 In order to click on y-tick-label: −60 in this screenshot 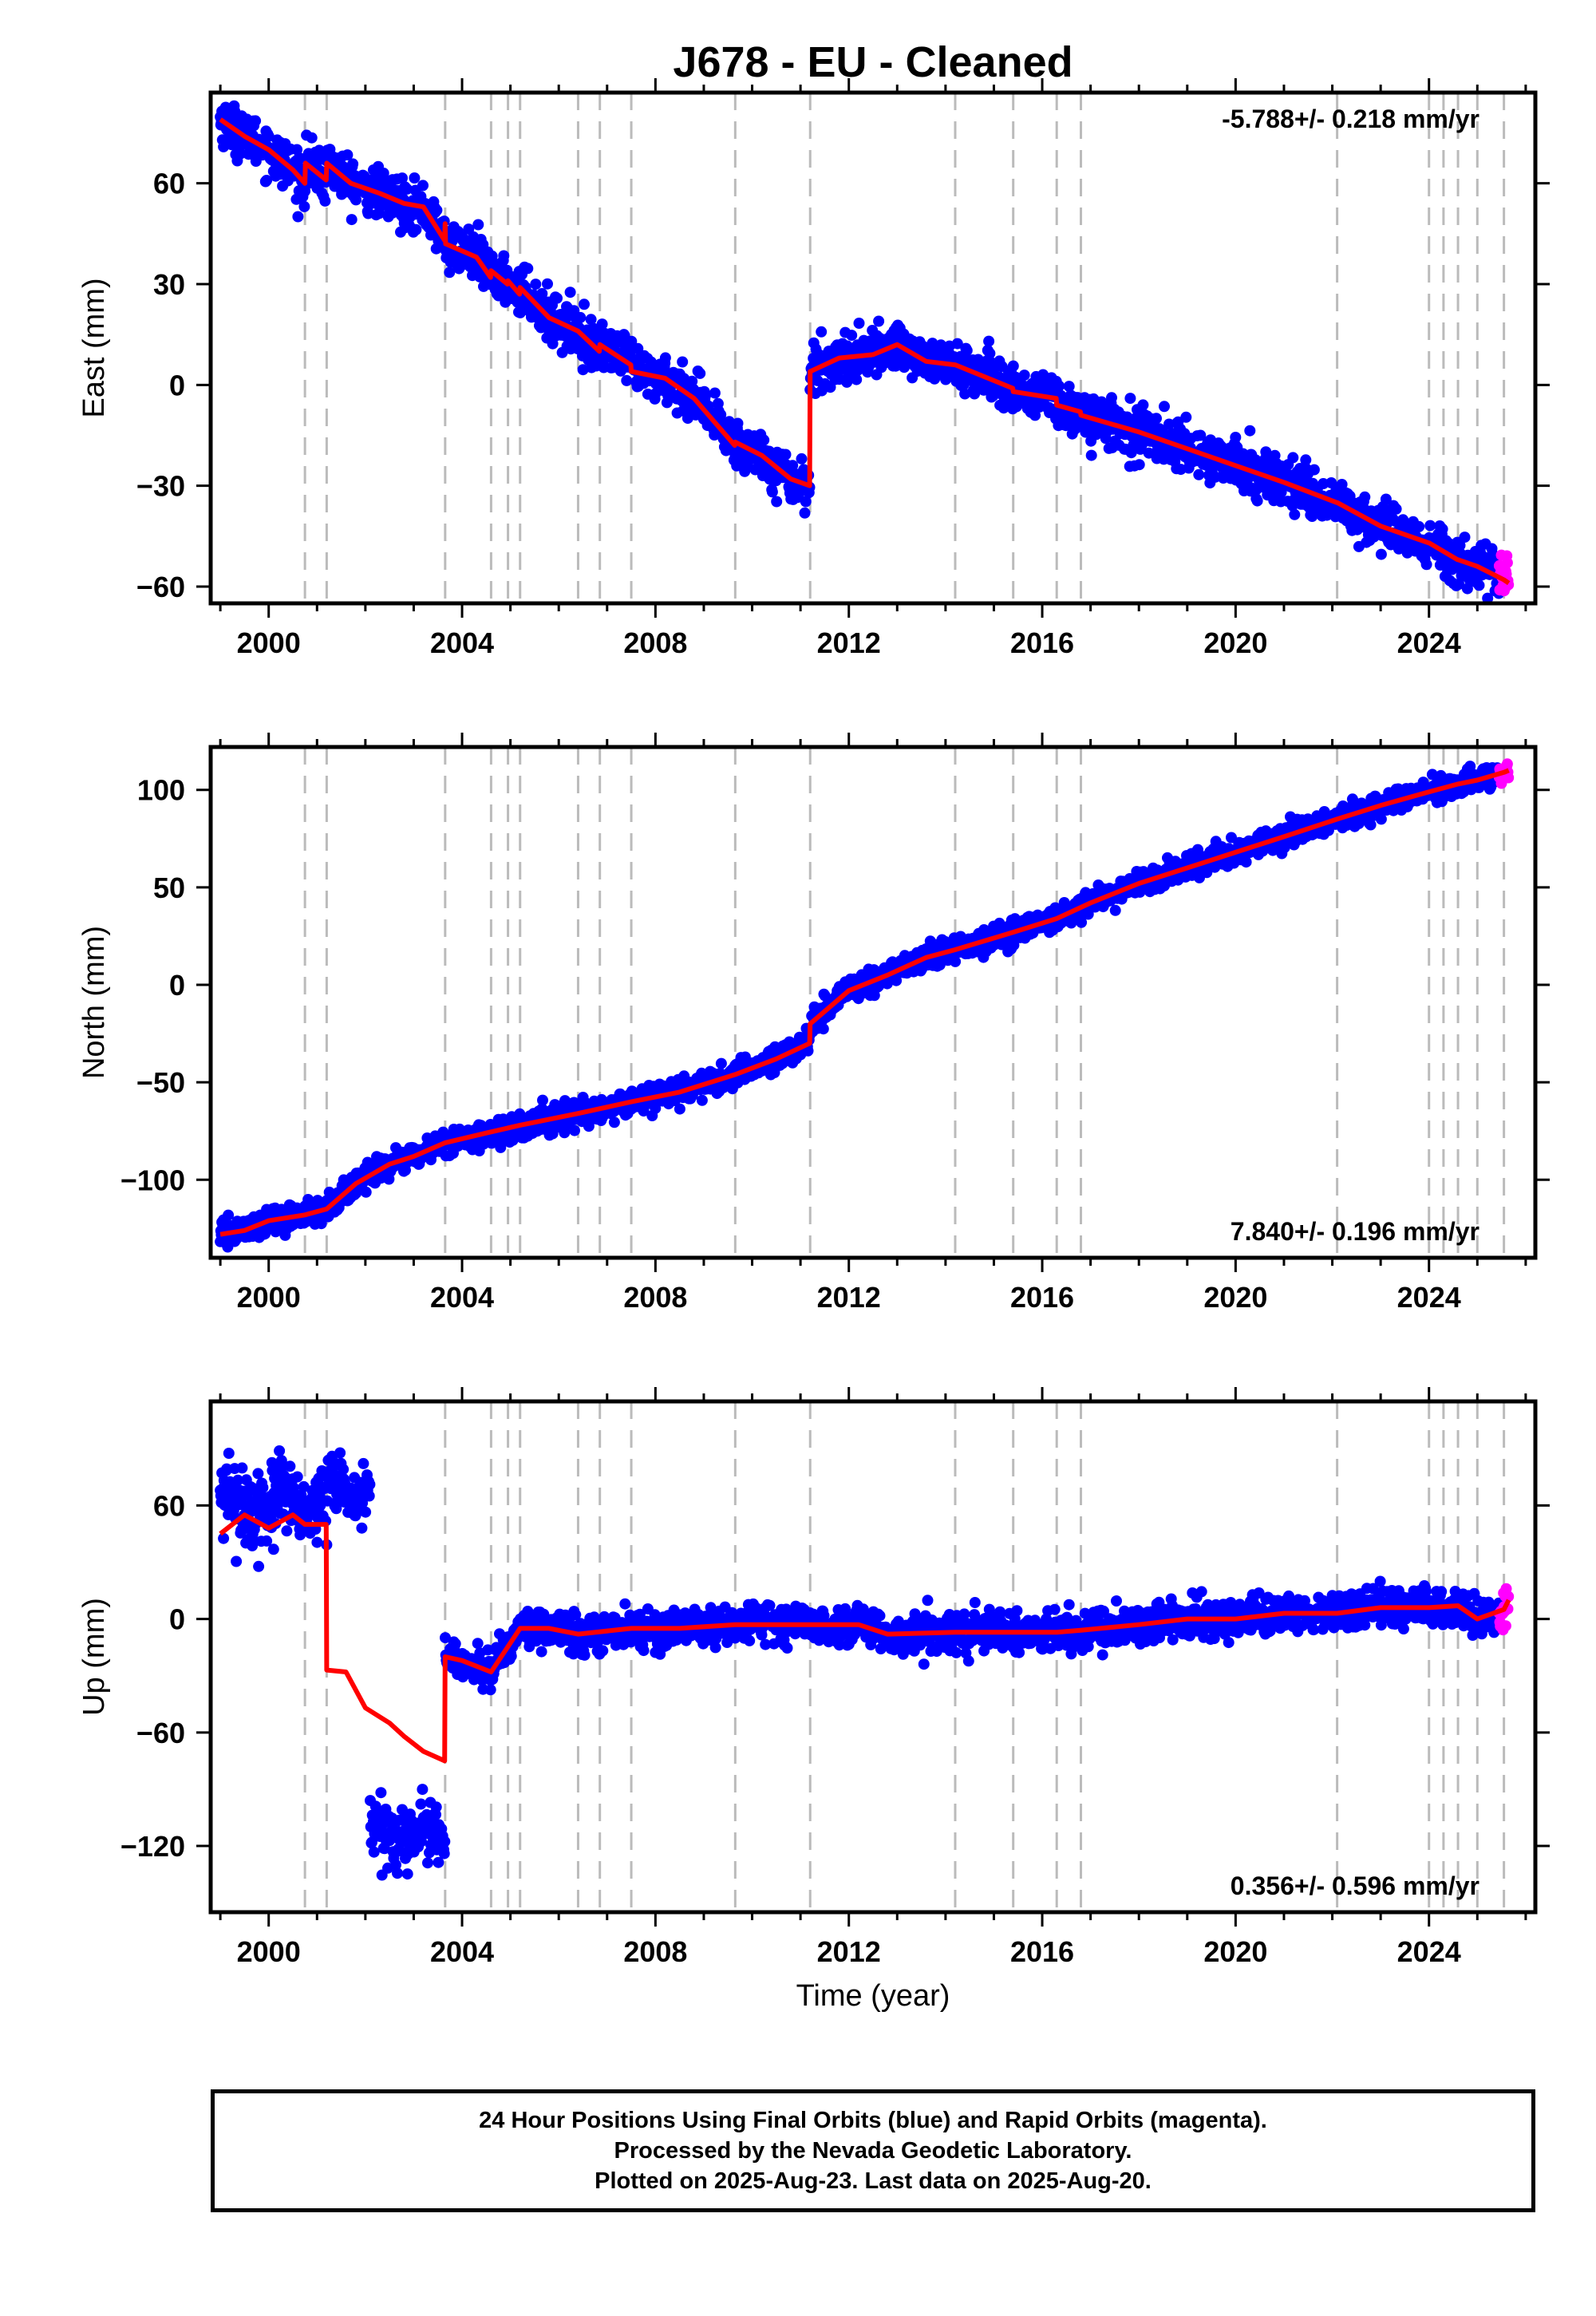, I will do `click(160, 587)`.